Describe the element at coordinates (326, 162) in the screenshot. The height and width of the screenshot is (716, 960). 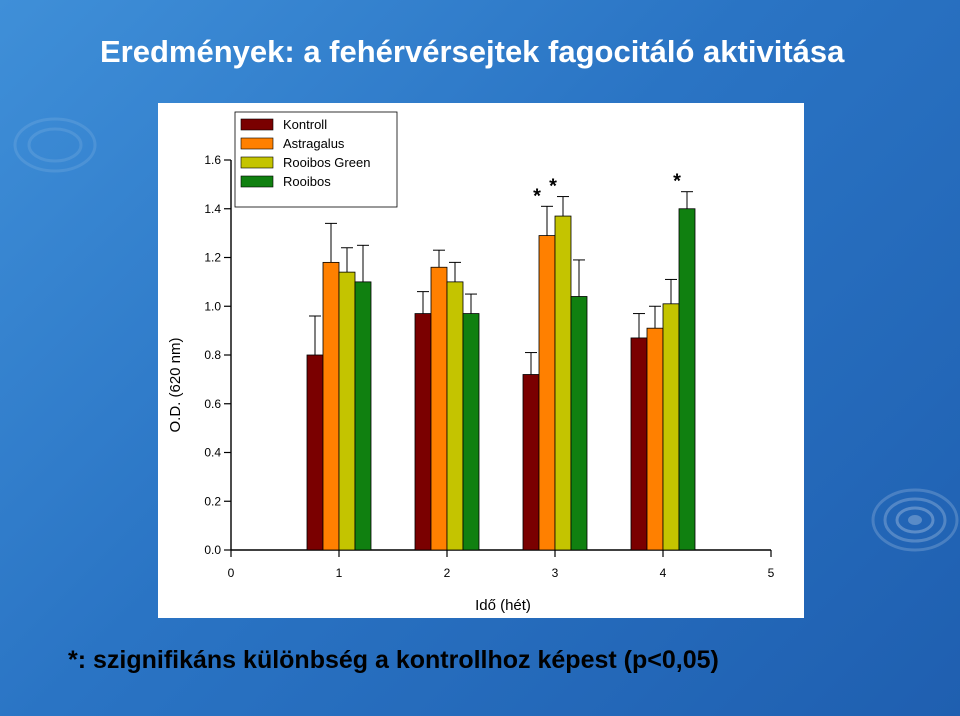
I see `legend-label: Rooibos Green` at that location.